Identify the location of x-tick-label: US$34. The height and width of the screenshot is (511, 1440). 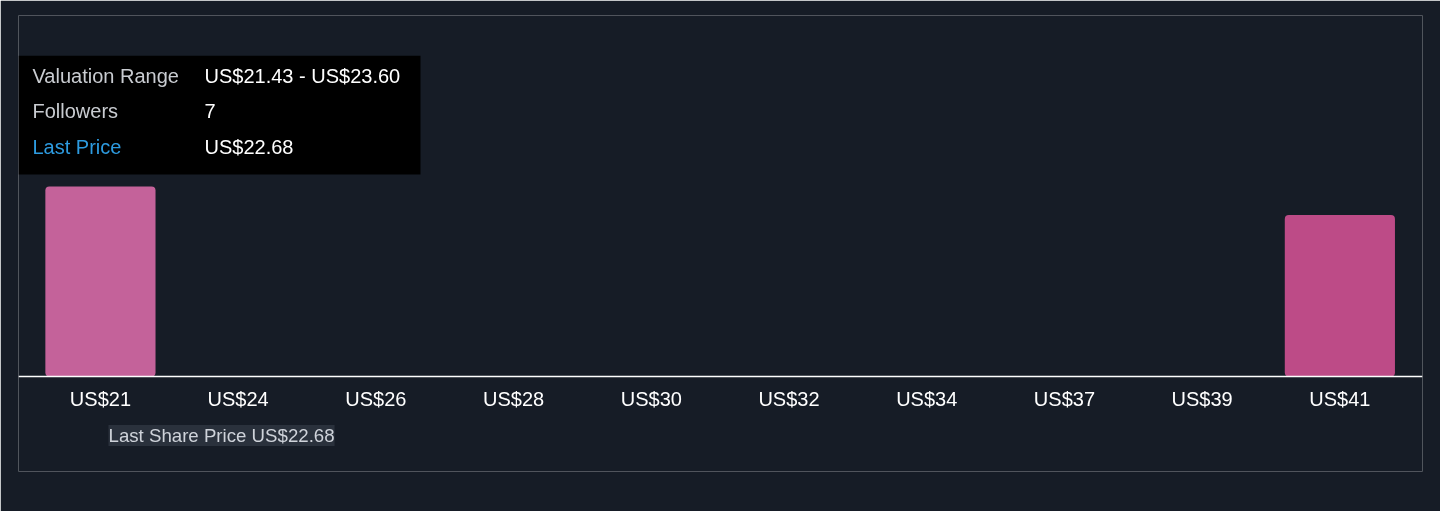
(927, 398).